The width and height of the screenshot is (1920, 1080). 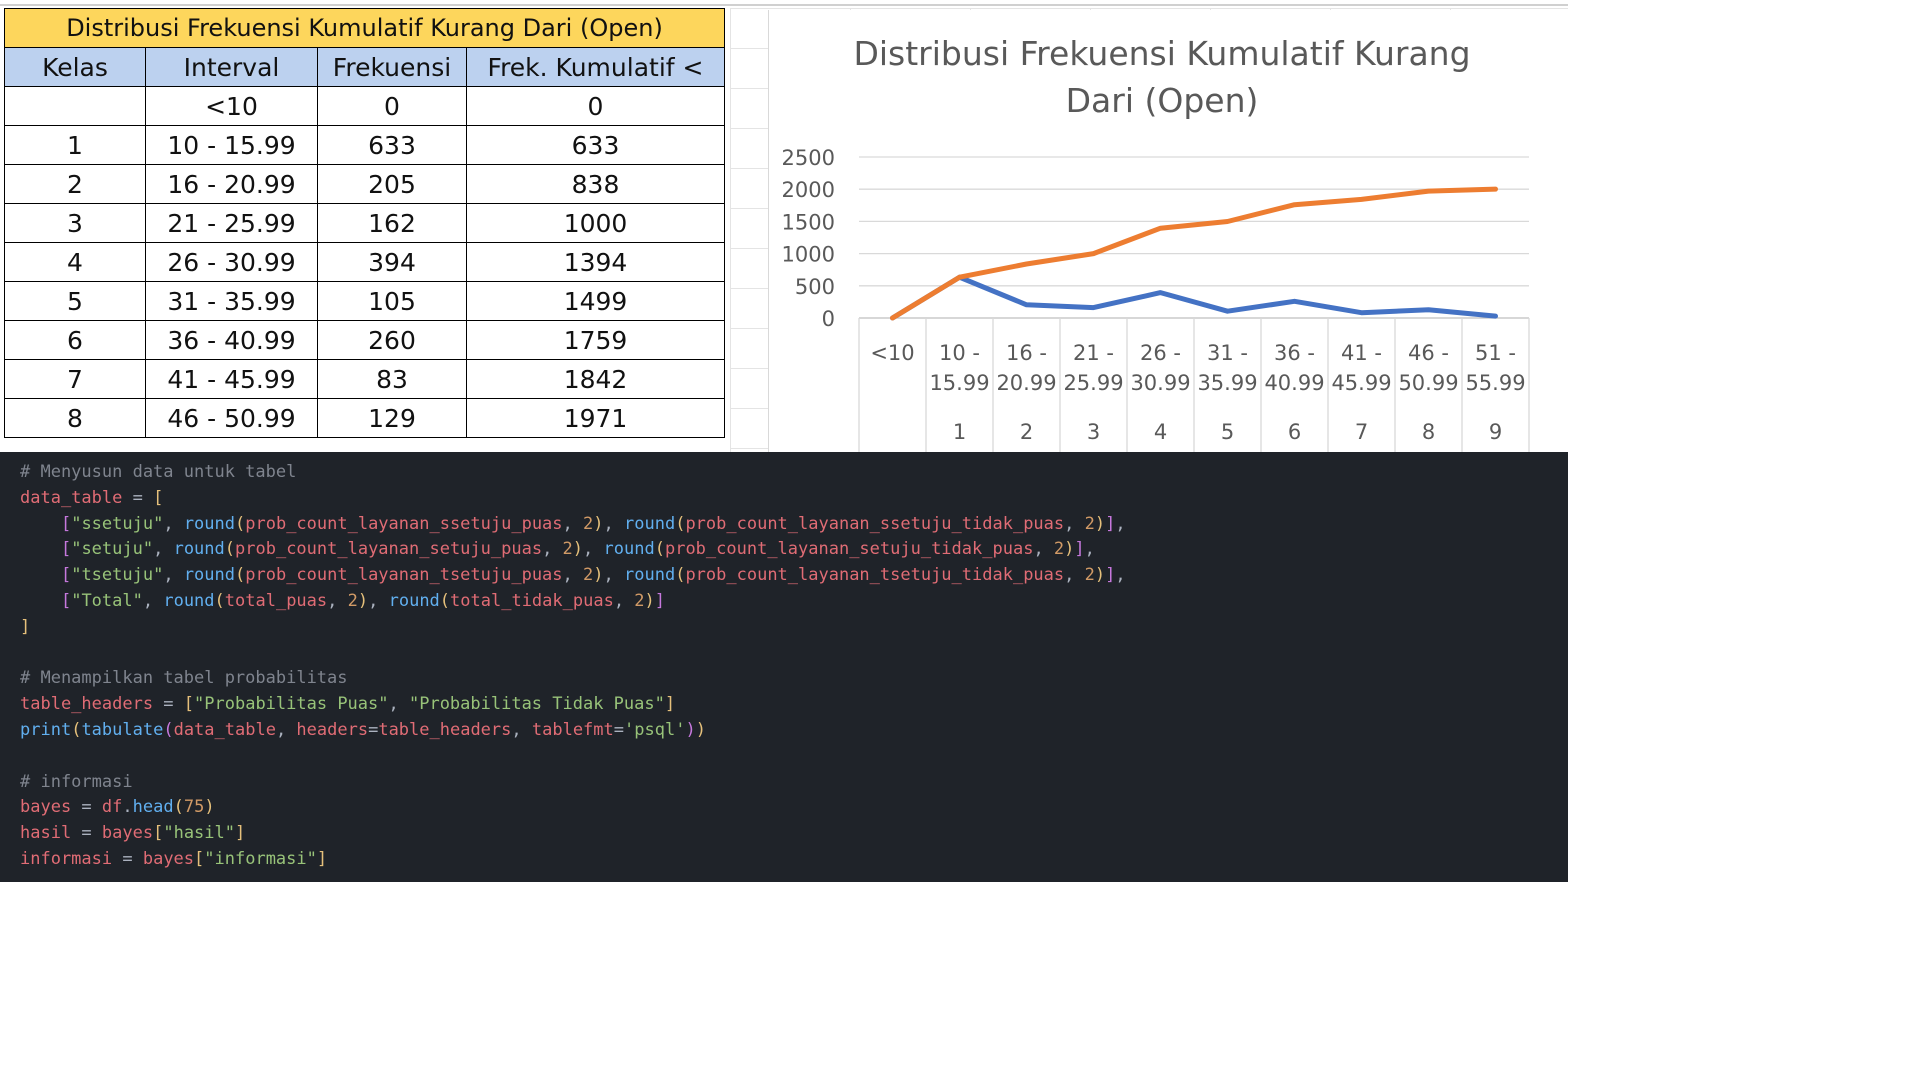 What do you see at coordinates (794, 628) in the screenshot?
I see `code-line: ]` at bounding box center [794, 628].